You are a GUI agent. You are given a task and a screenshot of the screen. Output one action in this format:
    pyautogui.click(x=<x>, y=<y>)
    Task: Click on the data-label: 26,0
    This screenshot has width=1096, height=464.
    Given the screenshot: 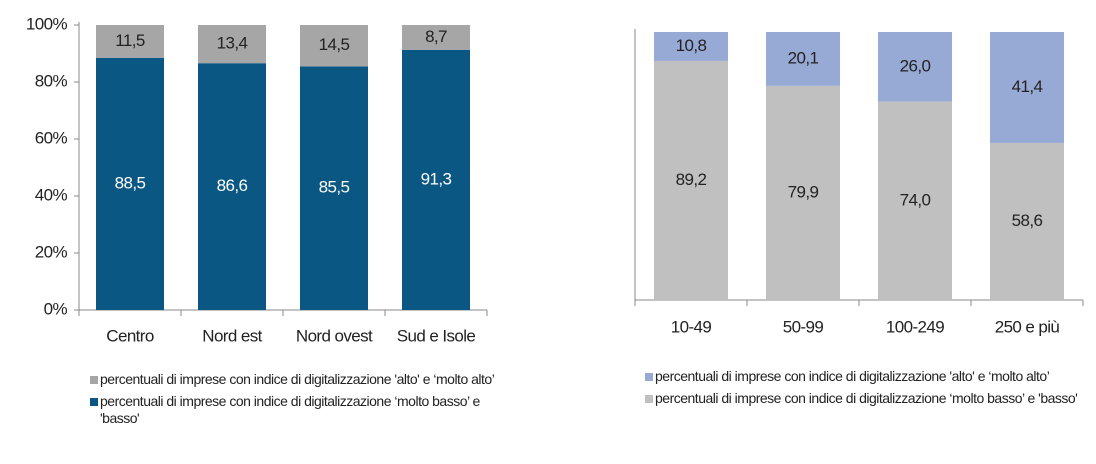 What is the action you would take?
    pyautogui.click(x=915, y=65)
    